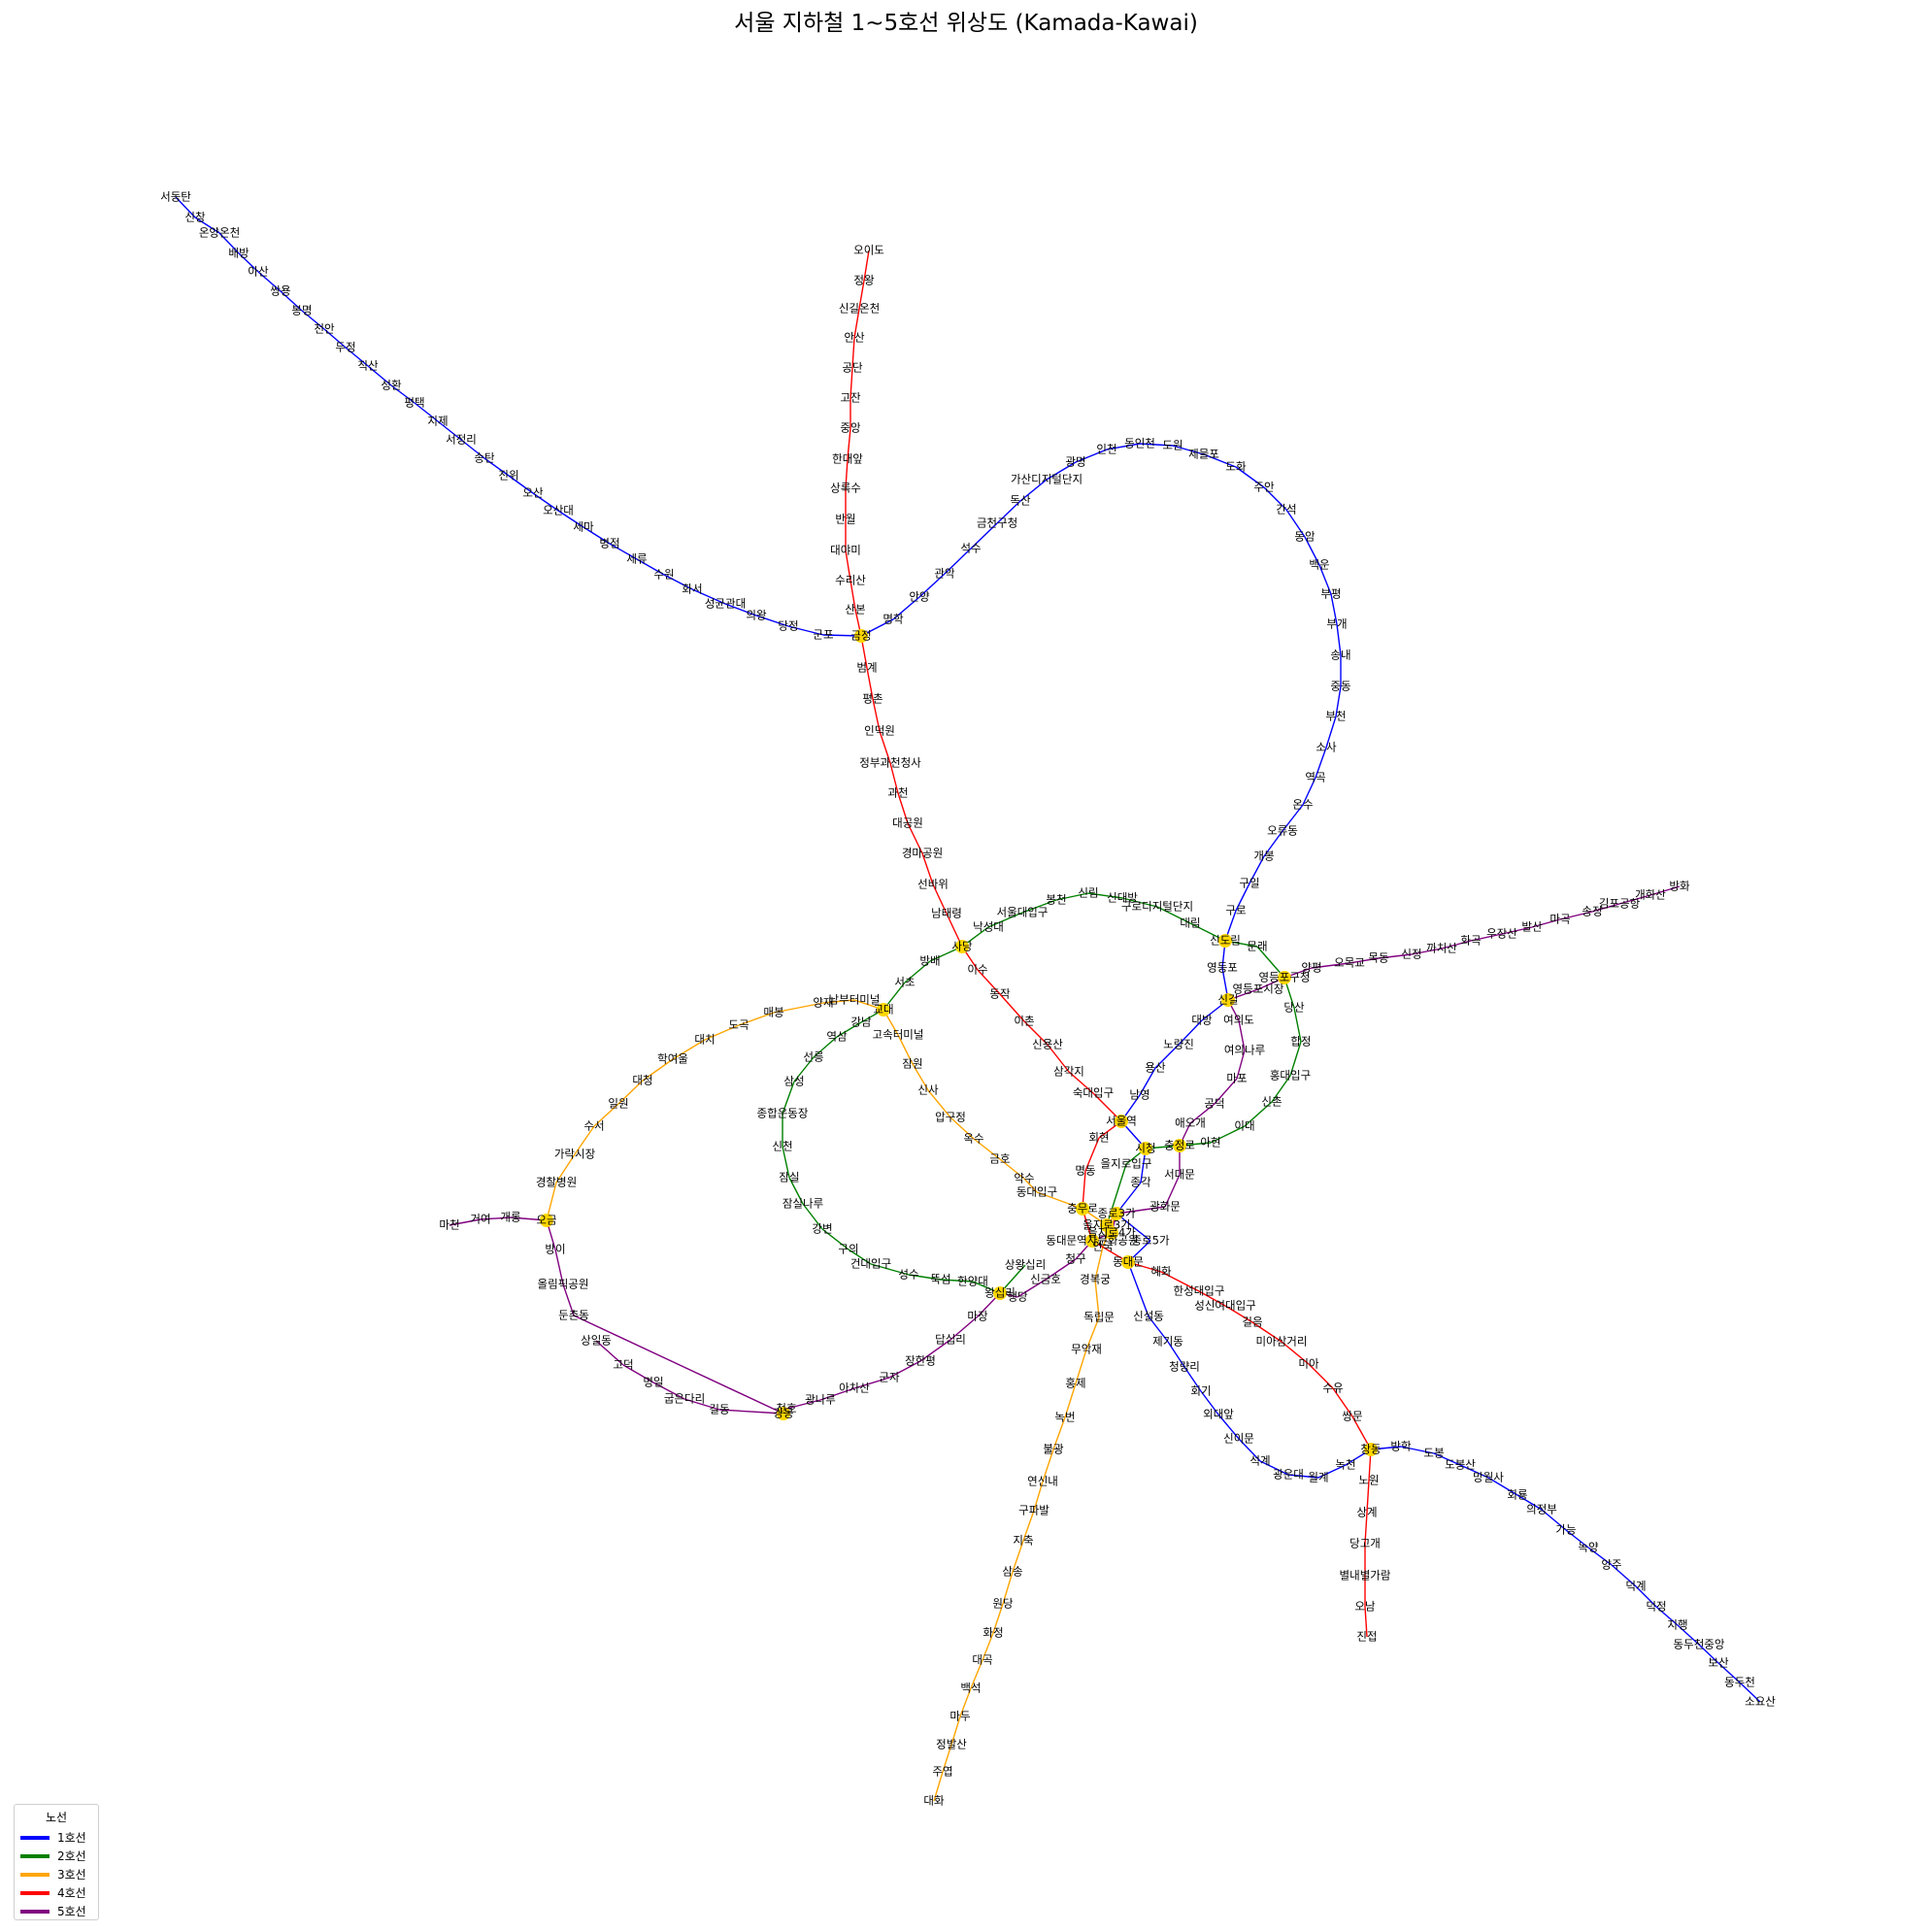 The width and height of the screenshot is (1932, 1932). I want to click on station-label-성수: 성수, so click(908, 1275).